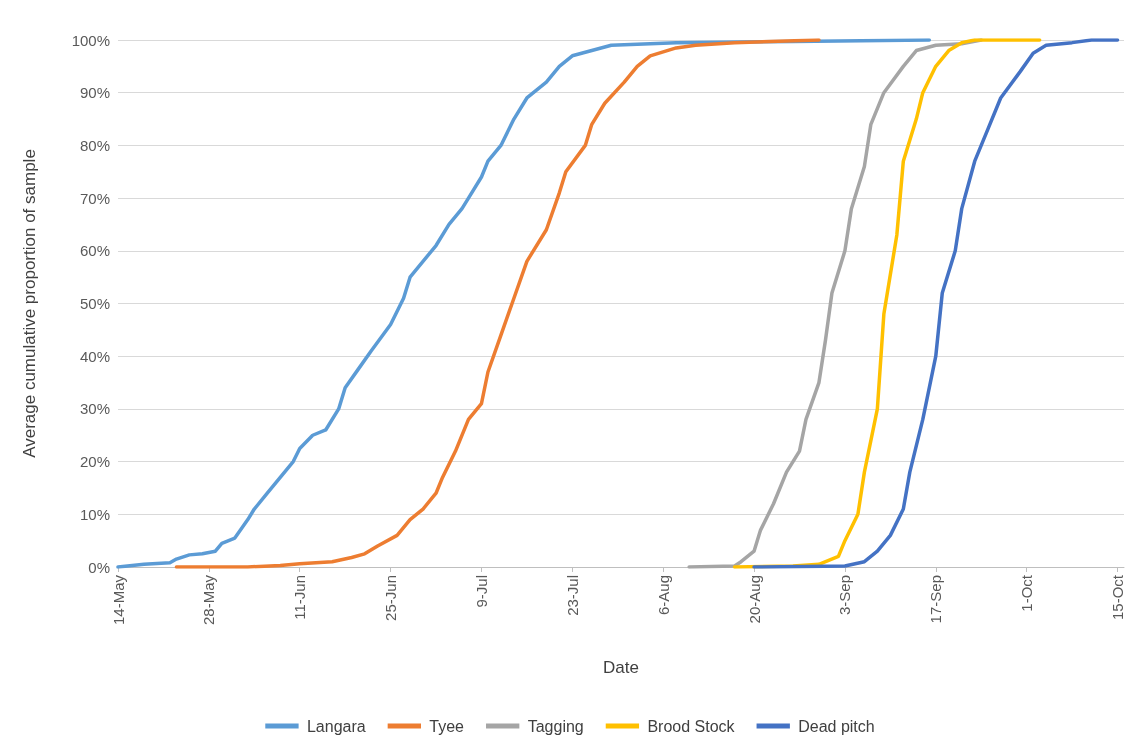 The height and width of the screenshot is (747, 1140). I want to click on x-tick-label: 20-Aug, so click(754, 599).